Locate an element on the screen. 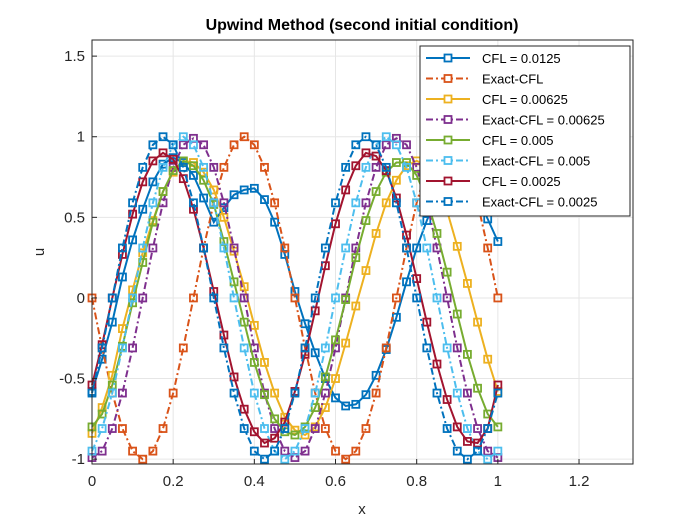  x-tick-label: 0 is located at coordinates (92, 481).